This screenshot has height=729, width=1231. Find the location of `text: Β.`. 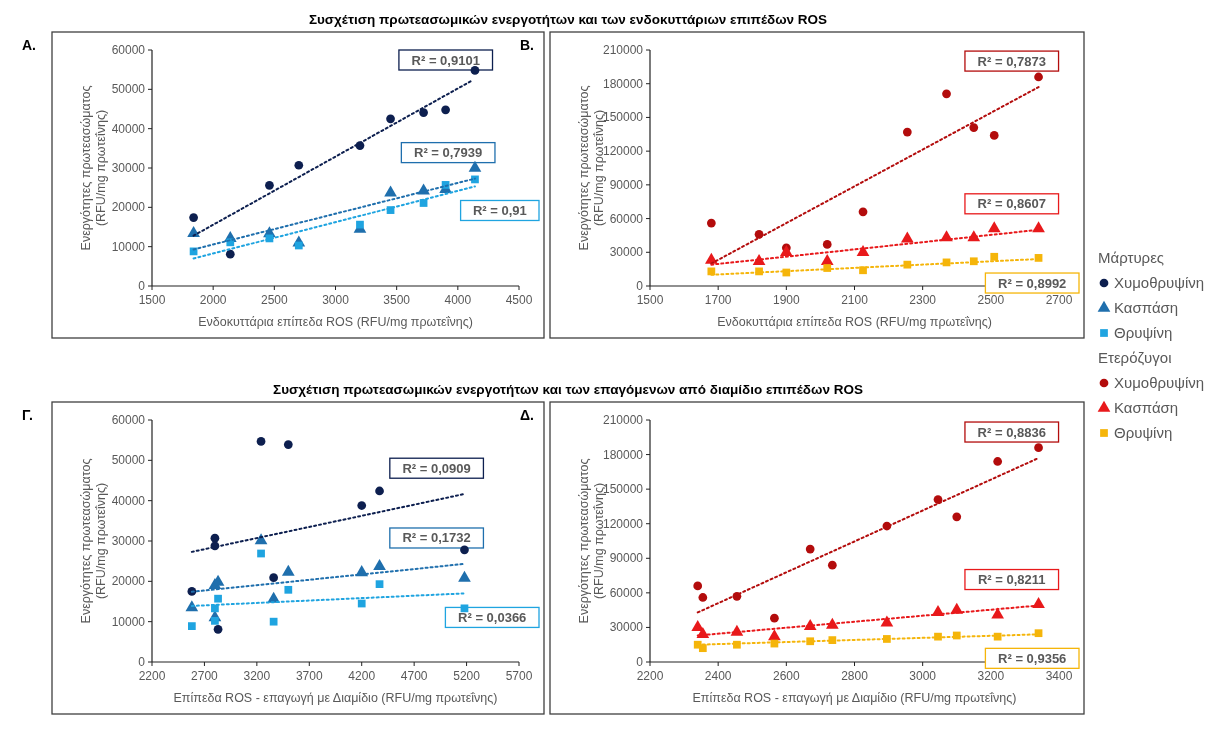

text: Β. is located at coordinates (527, 45).